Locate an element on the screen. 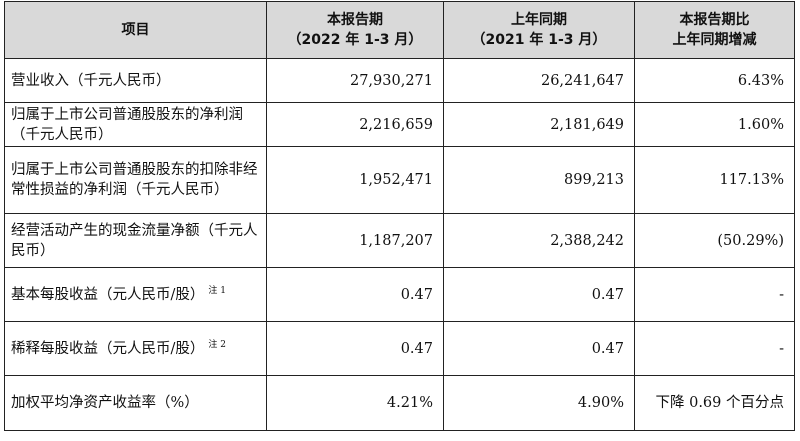  table-row: 基本每股收益（元人民币/股）注 1 0.47 0.47 - is located at coordinates (399, 294).